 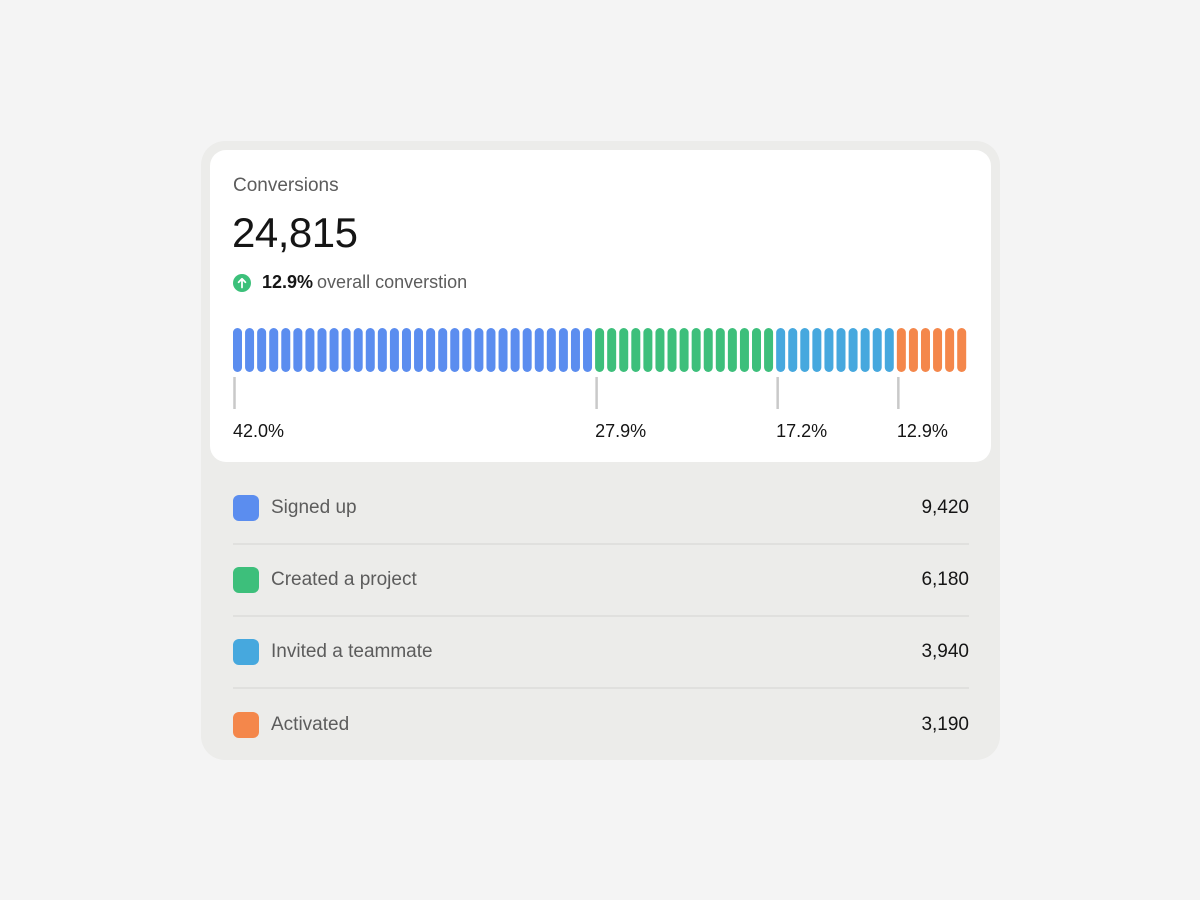 What do you see at coordinates (601, 509) in the screenshot?
I see `legend-item-signed-up: Signed up 9,420` at bounding box center [601, 509].